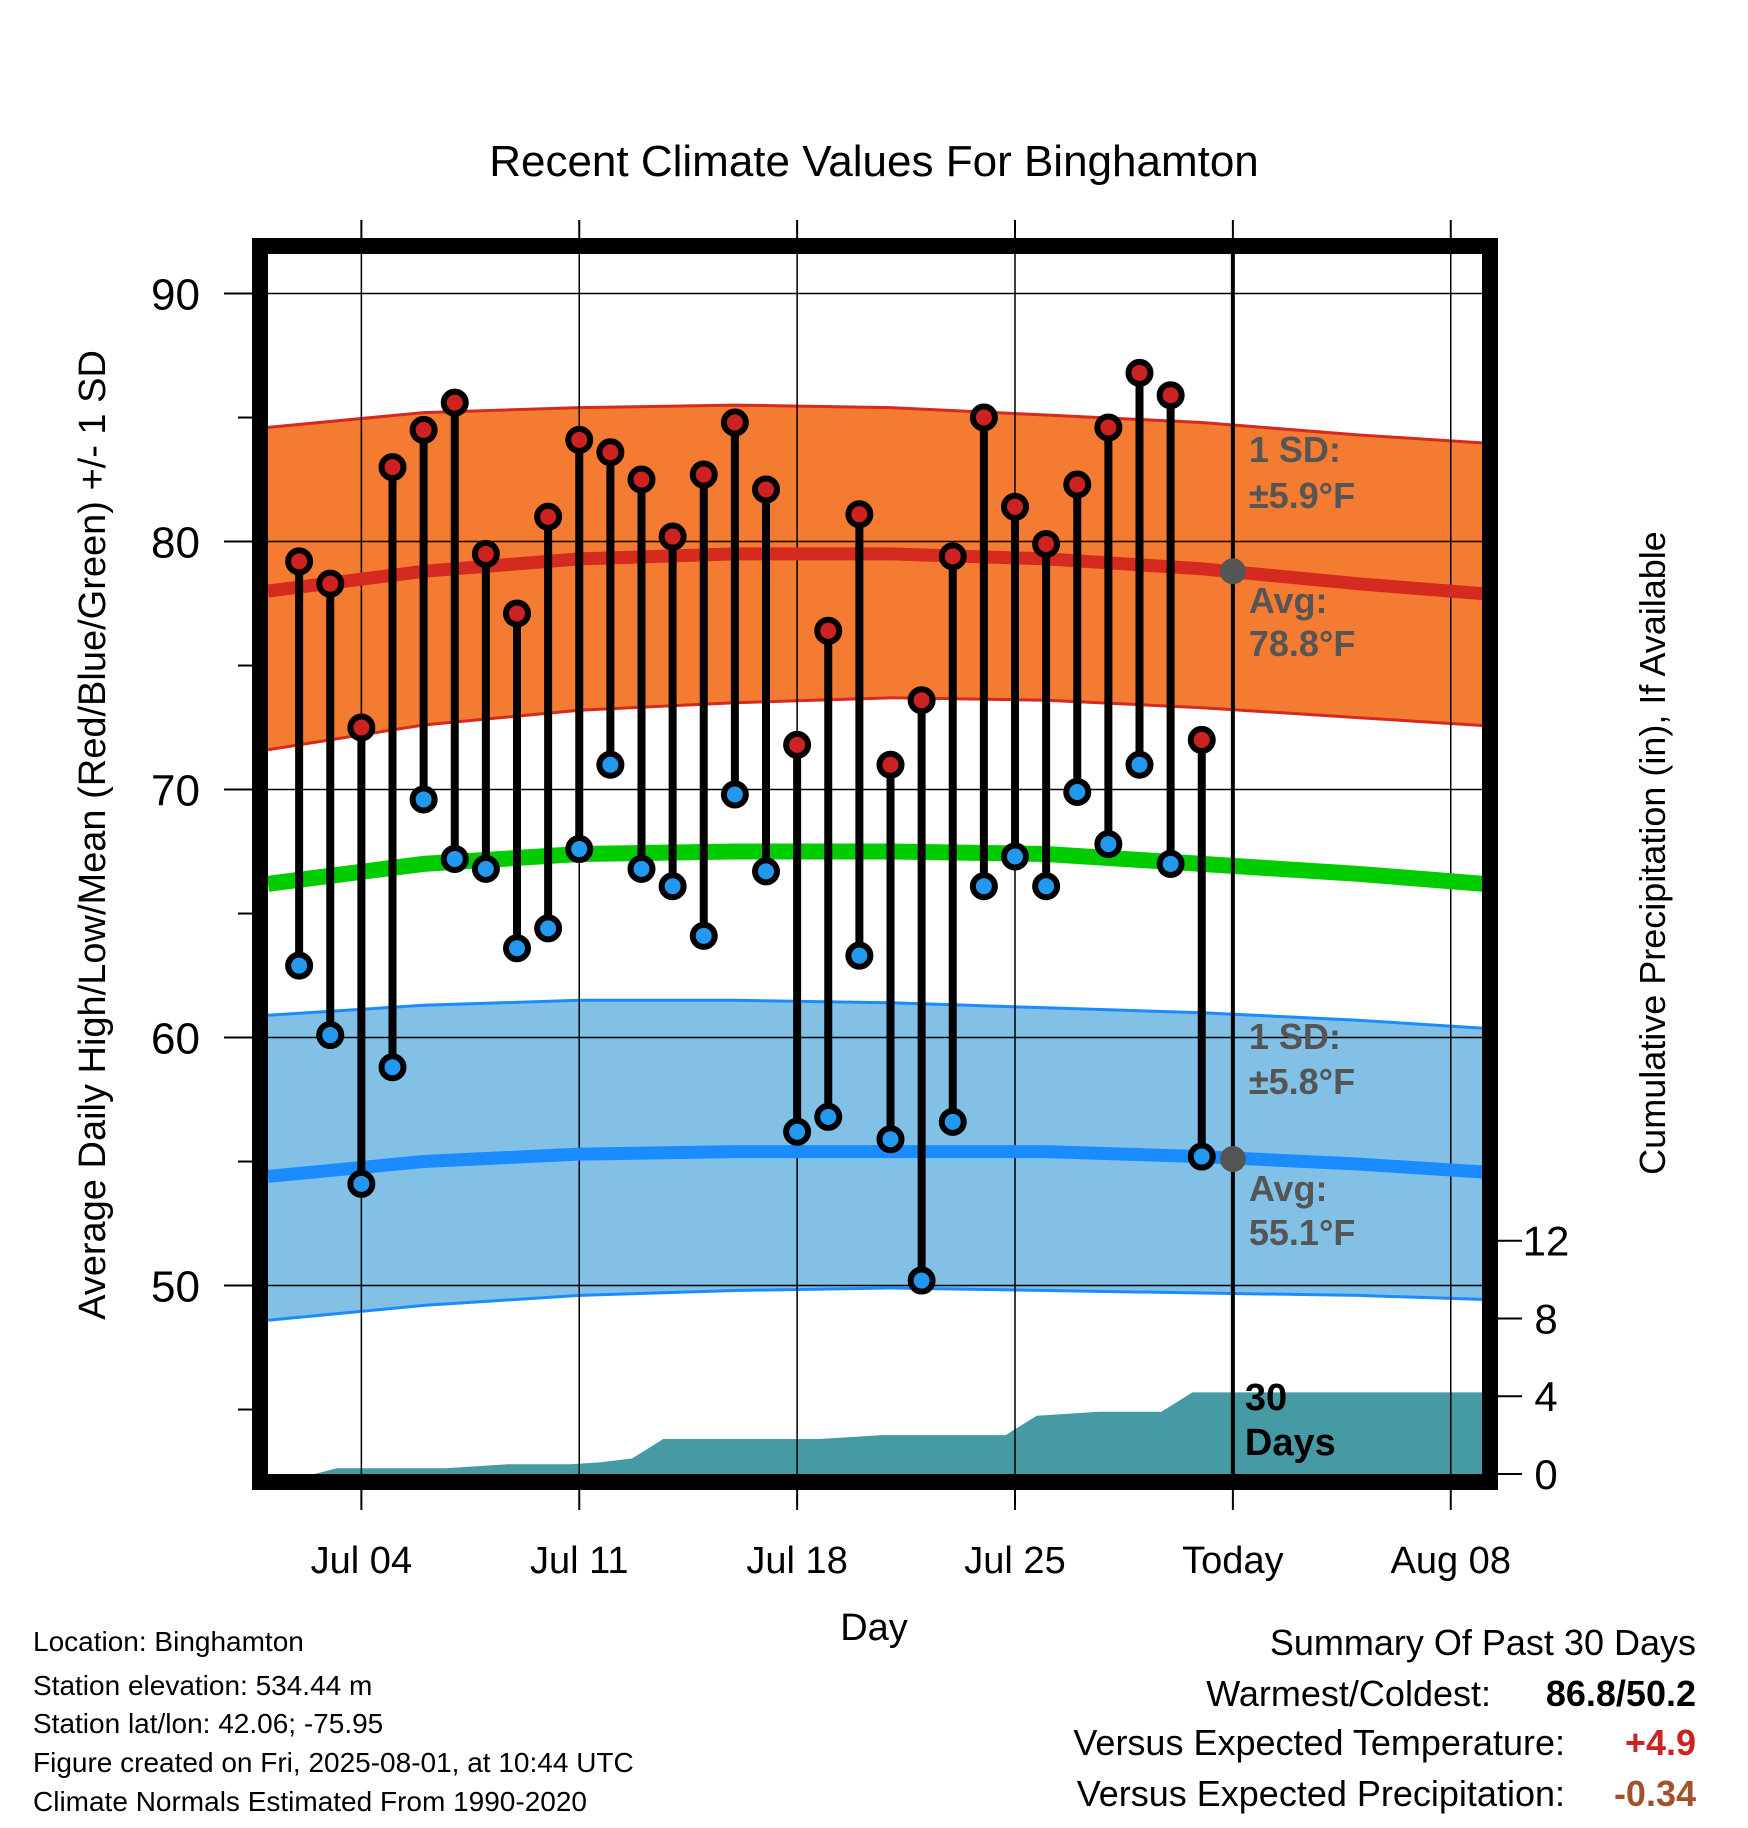 The width and height of the screenshot is (1748, 1828). I want to click on y2-tick-label: 12, so click(1546, 1241).